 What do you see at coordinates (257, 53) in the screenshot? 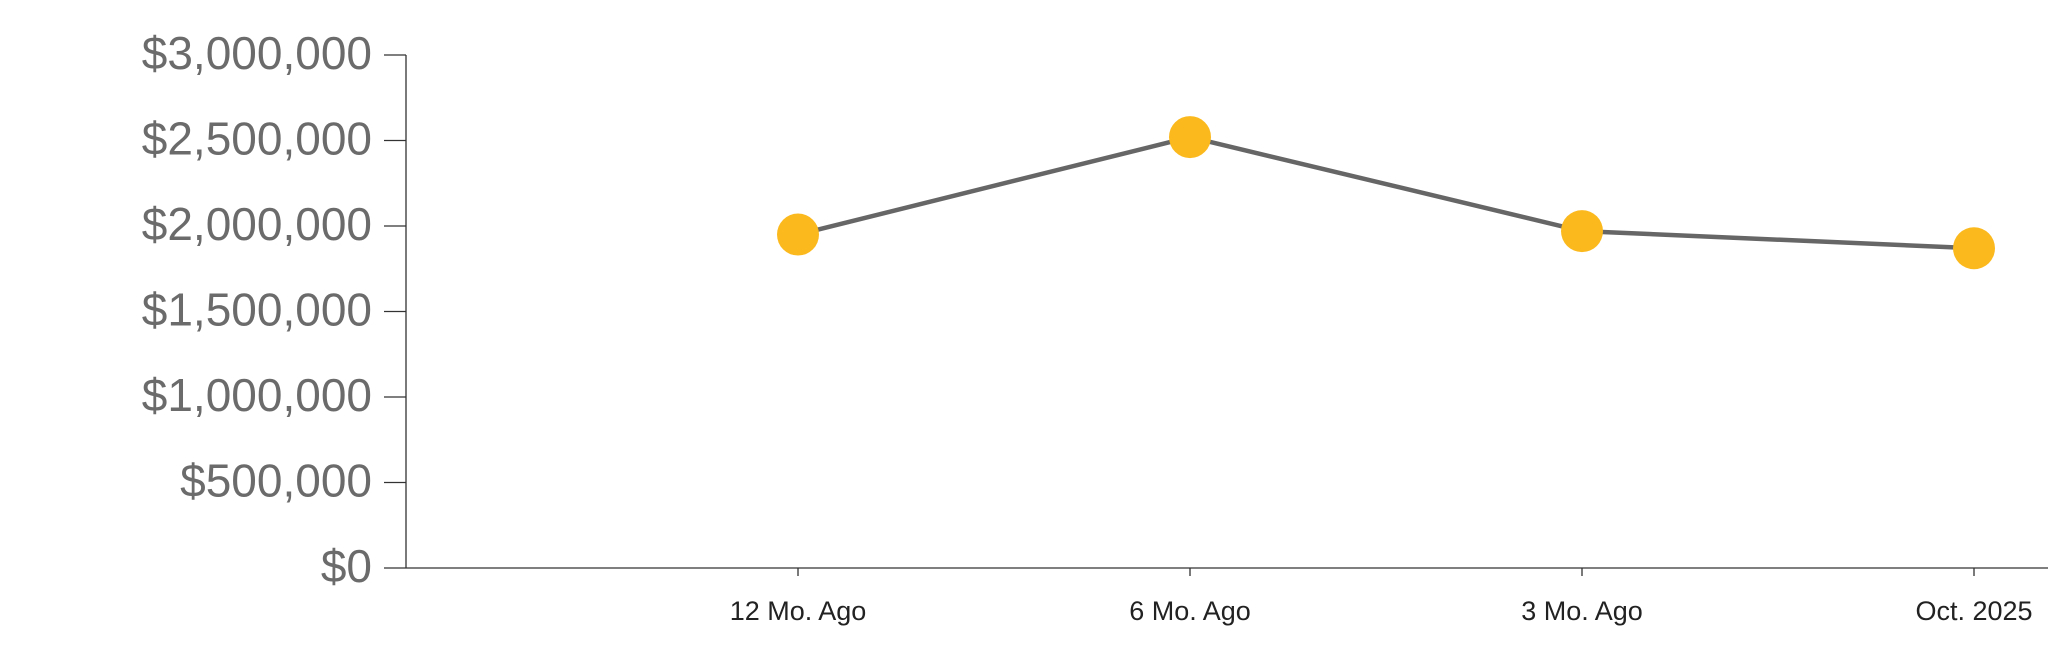
I see `y-tick-label: $3,000,000` at bounding box center [257, 53].